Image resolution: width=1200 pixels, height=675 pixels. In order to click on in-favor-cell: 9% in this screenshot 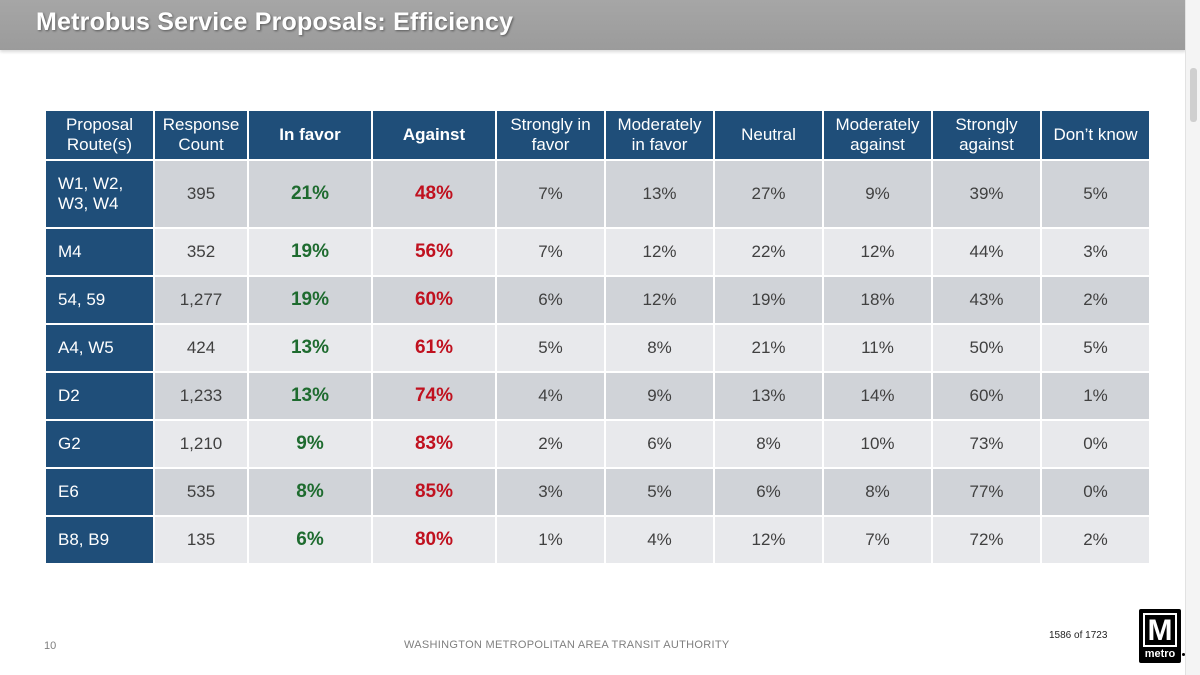, I will do `click(310, 444)`.